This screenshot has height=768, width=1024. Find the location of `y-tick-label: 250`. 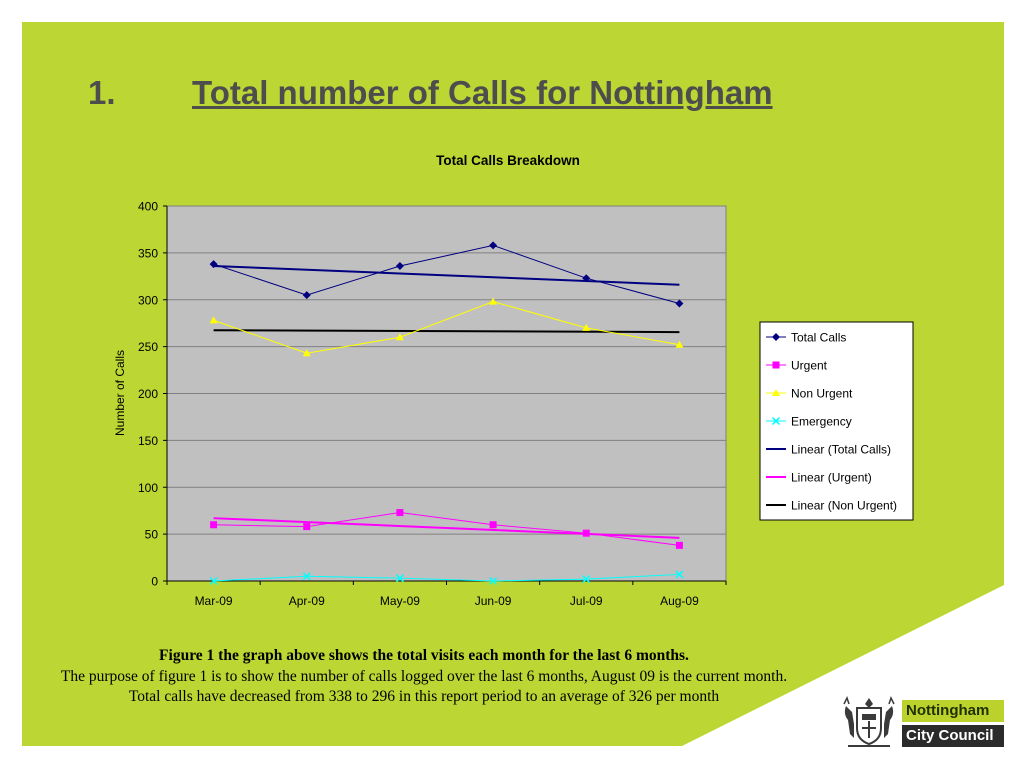

y-tick-label: 250 is located at coordinates (148, 347).